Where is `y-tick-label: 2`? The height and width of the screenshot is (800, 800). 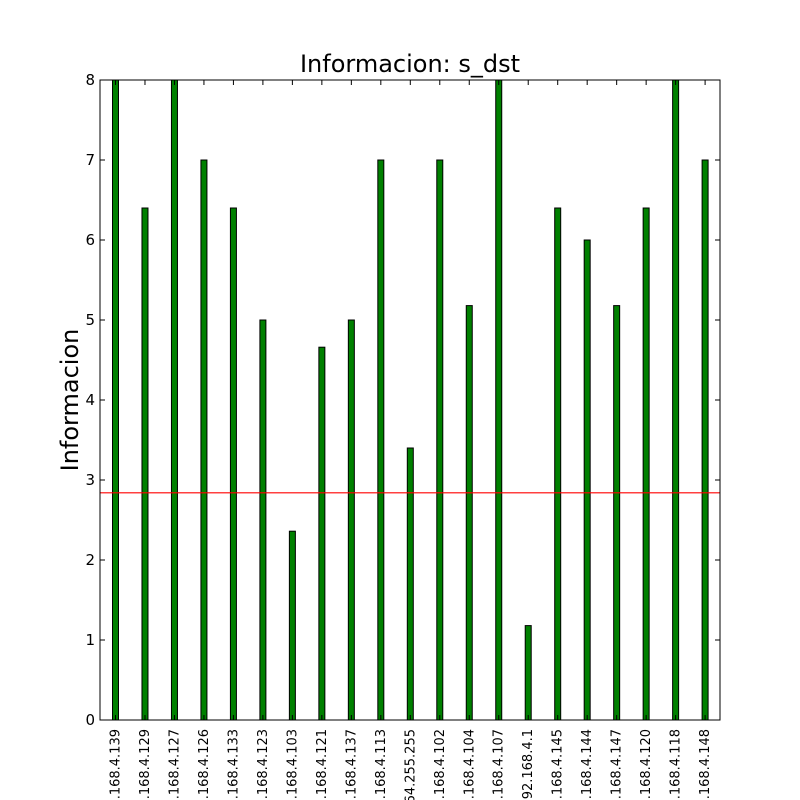
y-tick-label: 2 is located at coordinates (90, 560).